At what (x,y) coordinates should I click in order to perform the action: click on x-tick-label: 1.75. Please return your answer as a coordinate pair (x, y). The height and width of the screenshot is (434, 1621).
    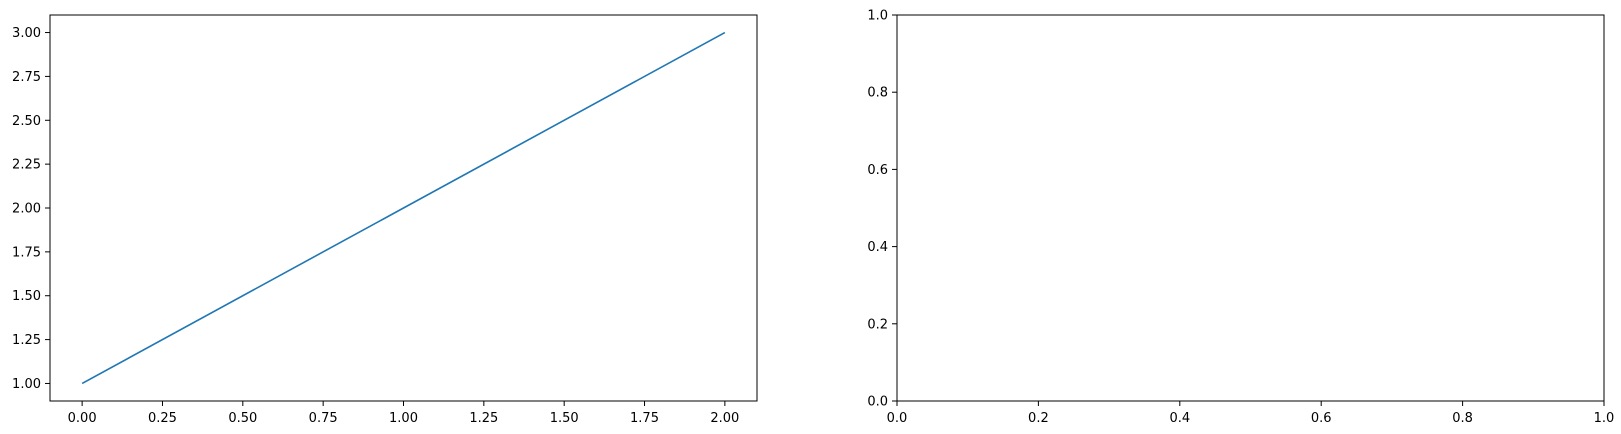
    Looking at the image, I should click on (644, 418).